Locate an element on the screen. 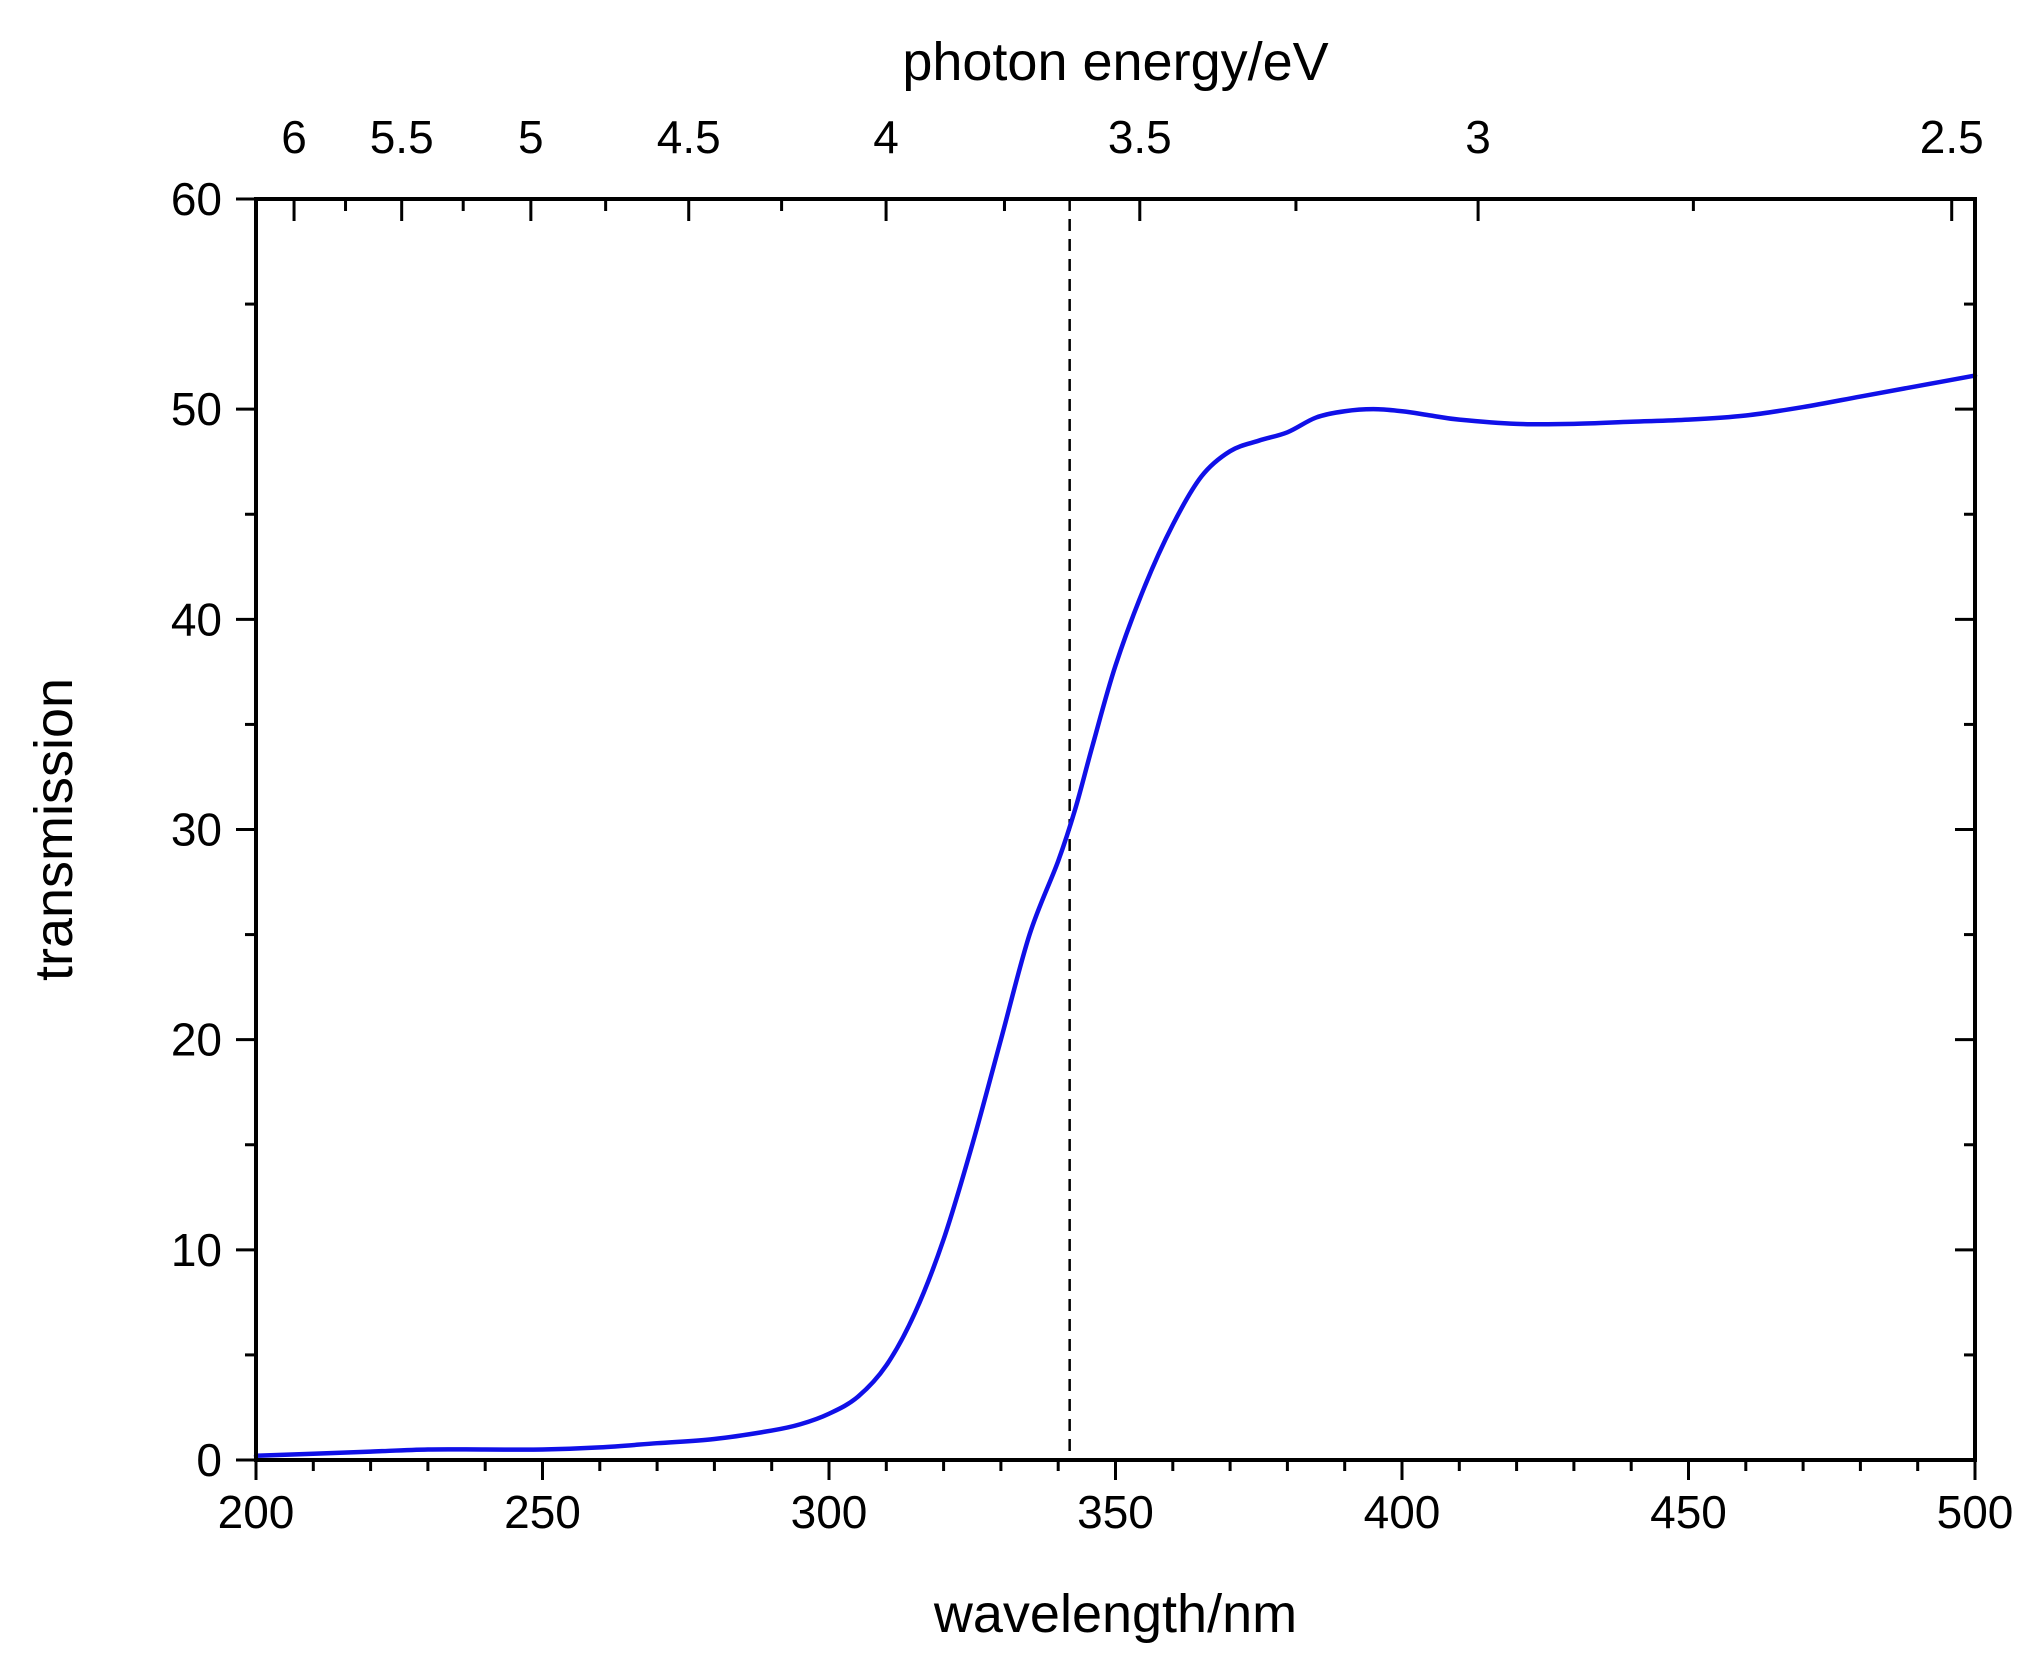 This screenshot has height=1677, width=2030. y-tick-label: 40 is located at coordinates (196, 619).